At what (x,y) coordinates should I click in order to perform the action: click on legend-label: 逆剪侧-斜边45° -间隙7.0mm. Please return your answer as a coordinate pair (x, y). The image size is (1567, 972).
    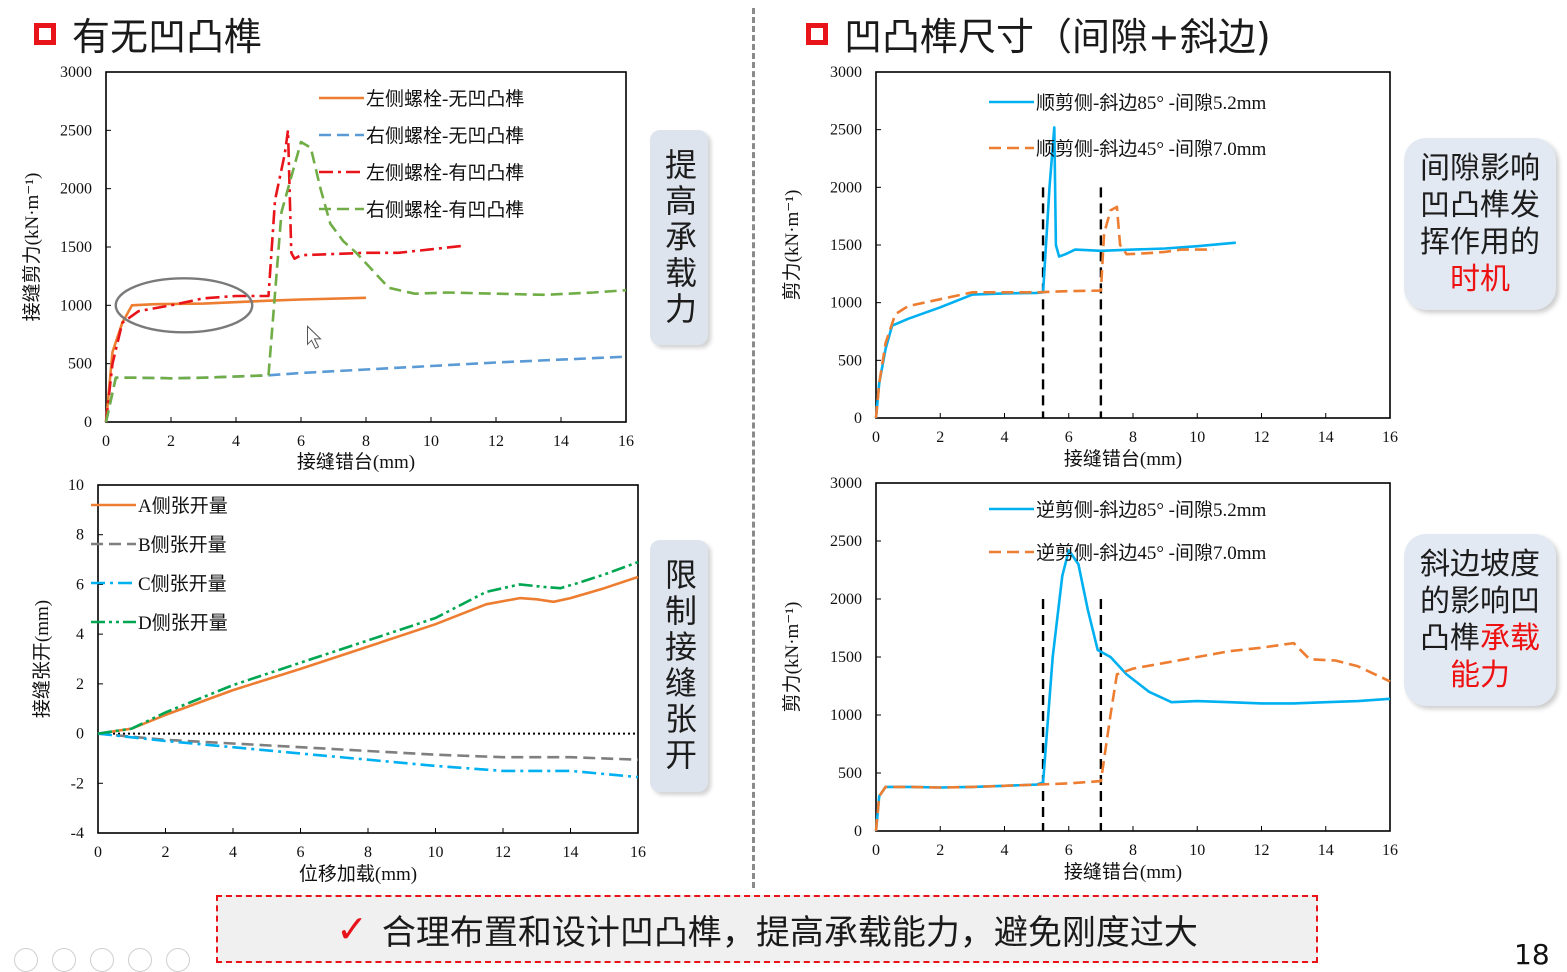
    Looking at the image, I should click on (1151, 553).